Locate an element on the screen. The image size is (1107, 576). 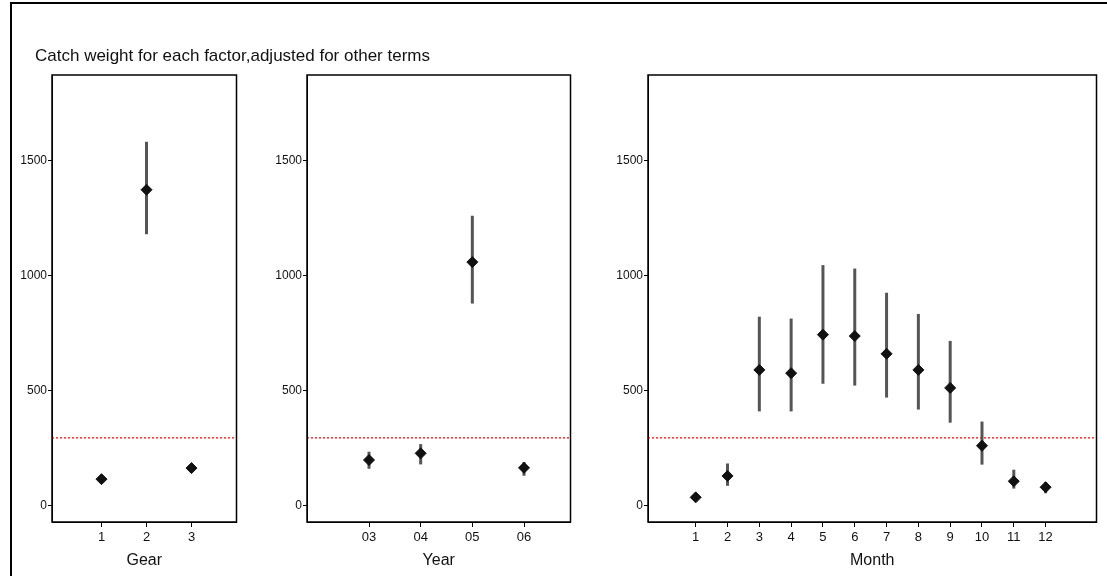
x-tick-label: 6 is located at coordinates (855, 537).